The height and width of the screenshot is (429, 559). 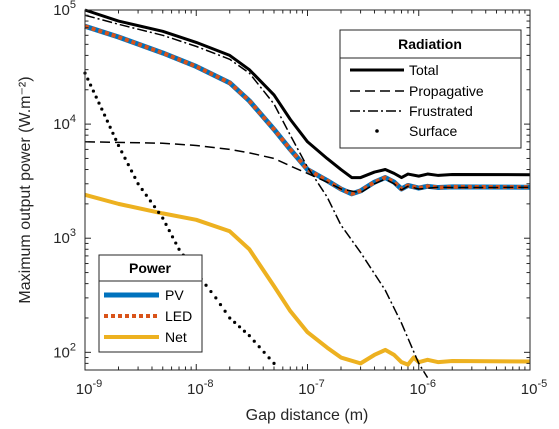 I want to click on y-axis-label: Maximum output power (W.m⁻²), so click(x=25, y=189).